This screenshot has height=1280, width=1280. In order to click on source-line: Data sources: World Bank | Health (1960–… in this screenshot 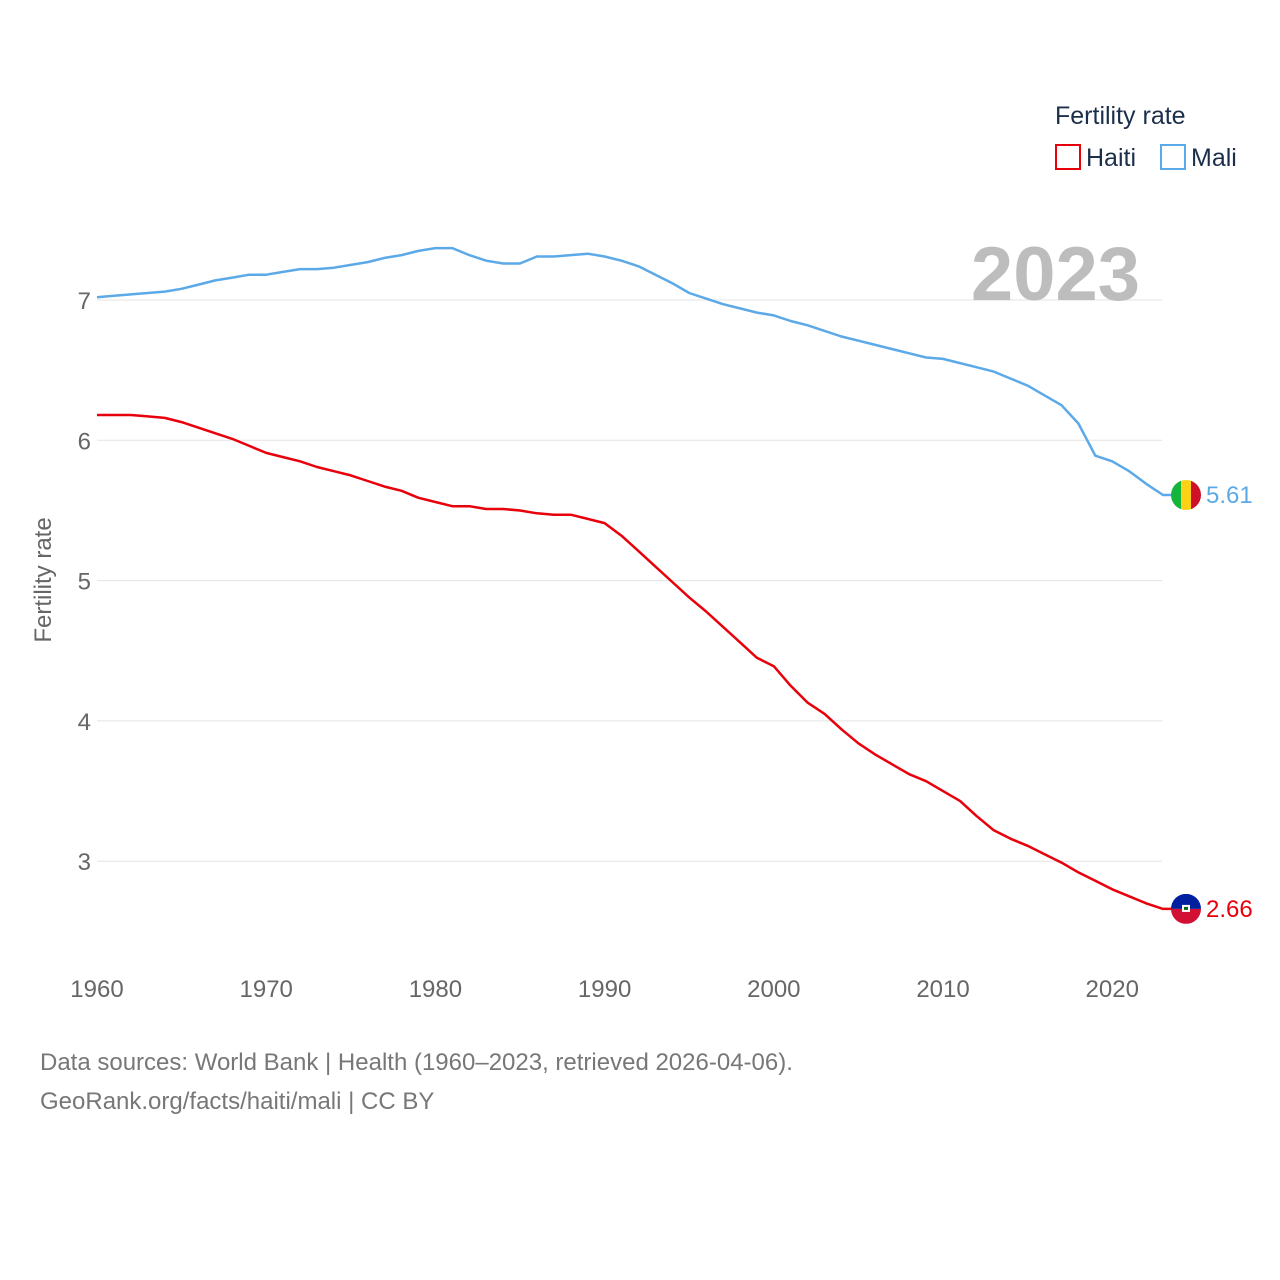, I will do `click(416, 1062)`.